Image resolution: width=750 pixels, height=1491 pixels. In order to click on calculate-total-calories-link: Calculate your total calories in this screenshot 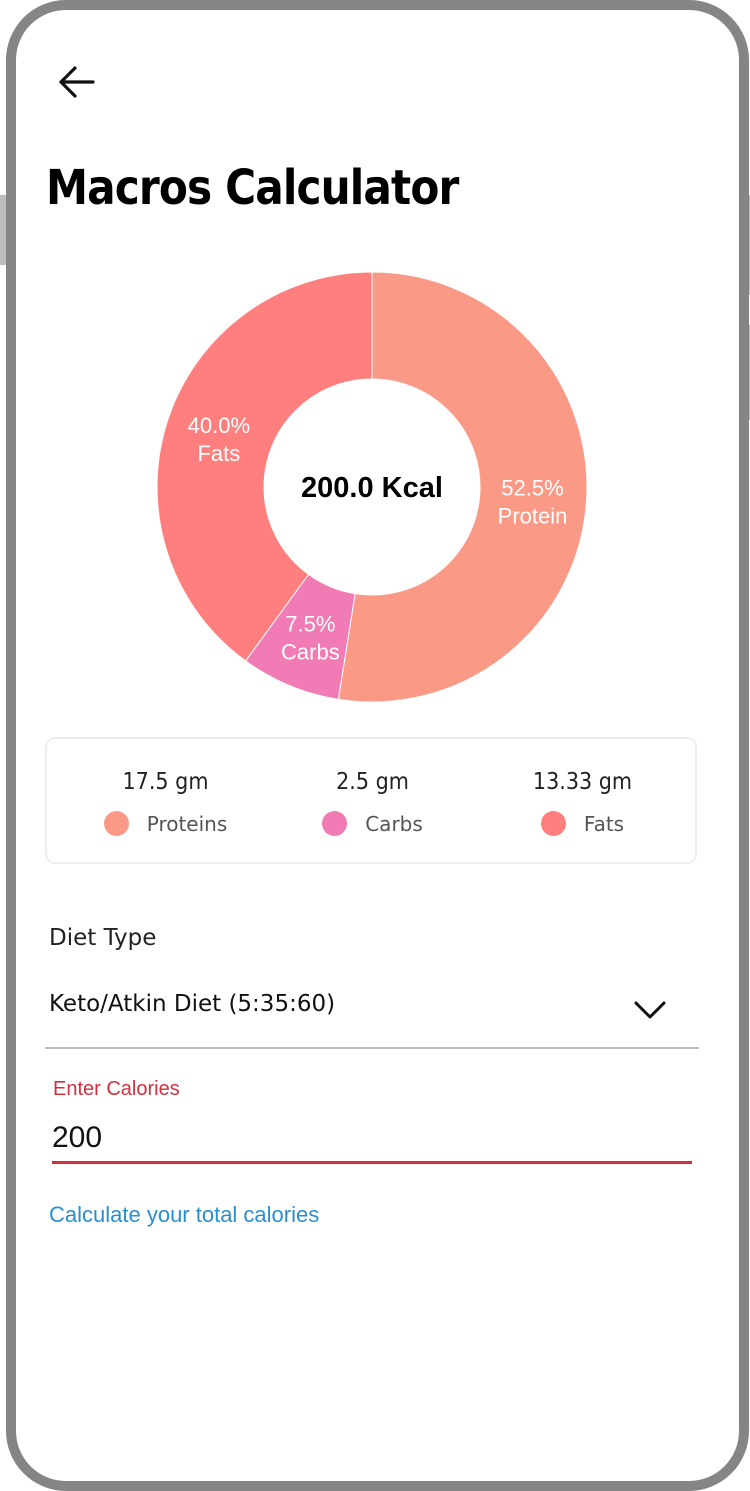, I will do `click(184, 1214)`.